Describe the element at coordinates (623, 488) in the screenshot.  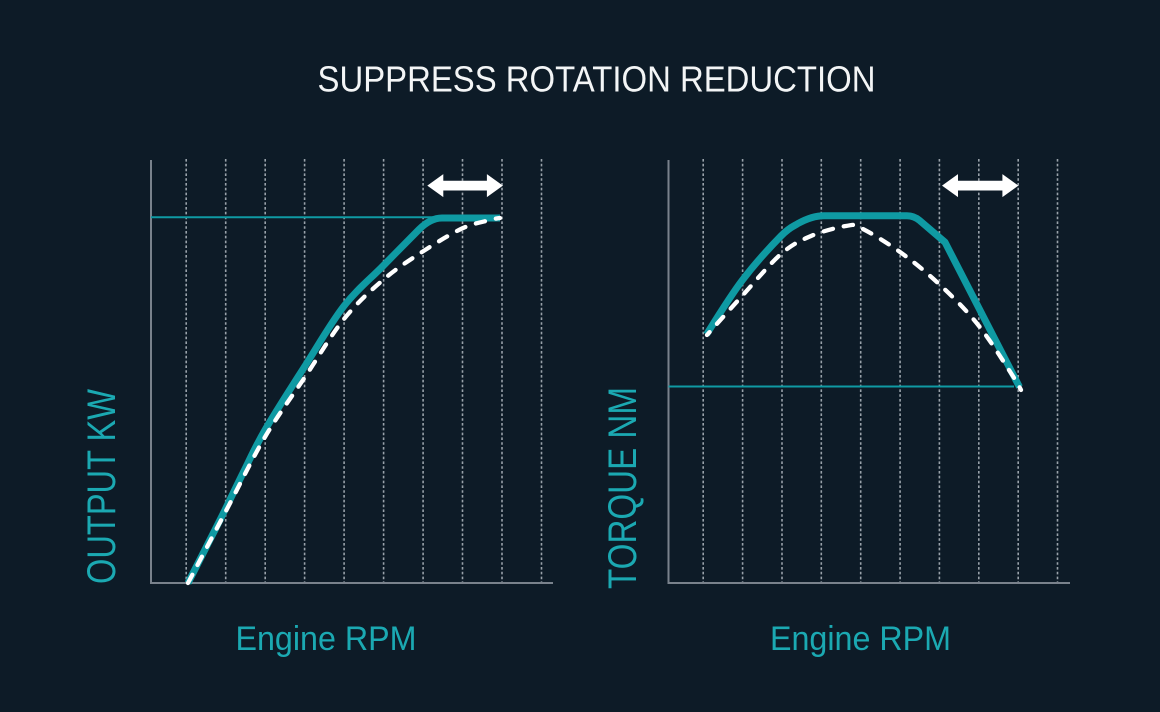
I see `svg-text: TORQUE NM` at that location.